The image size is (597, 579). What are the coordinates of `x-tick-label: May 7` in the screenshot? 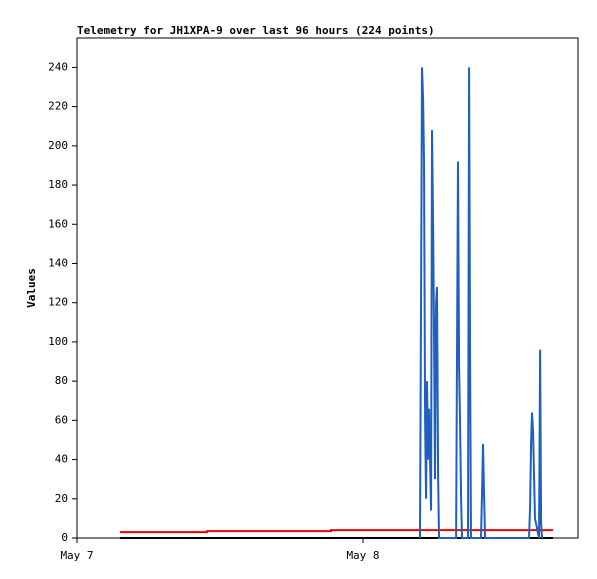 It's located at (76, 555).